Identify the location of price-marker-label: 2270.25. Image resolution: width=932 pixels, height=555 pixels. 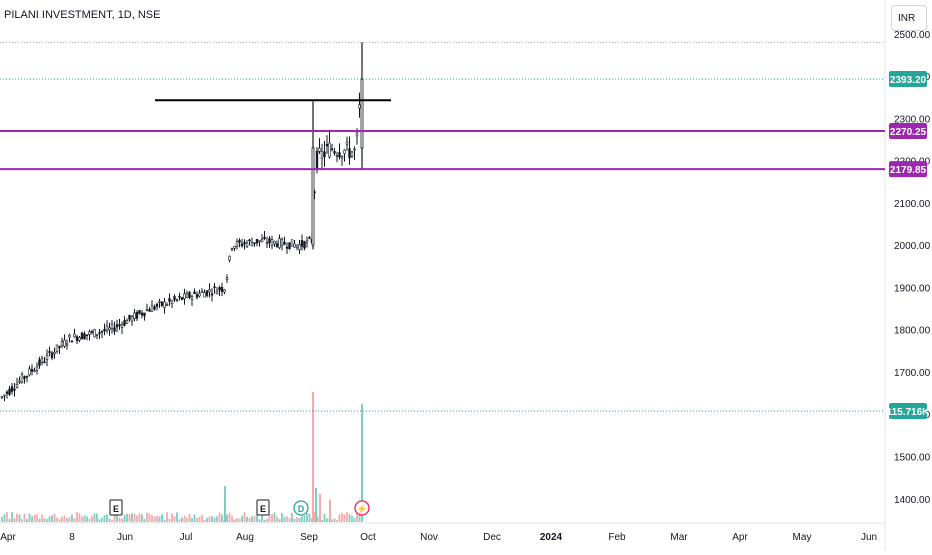
(908, 132).